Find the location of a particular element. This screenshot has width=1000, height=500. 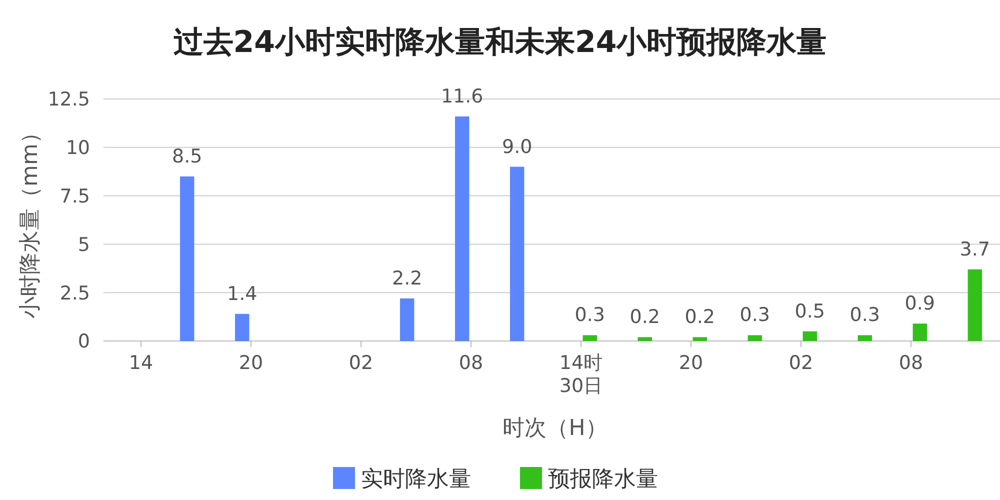

x-tick-label: 14 is located at coordinates (141, 363).